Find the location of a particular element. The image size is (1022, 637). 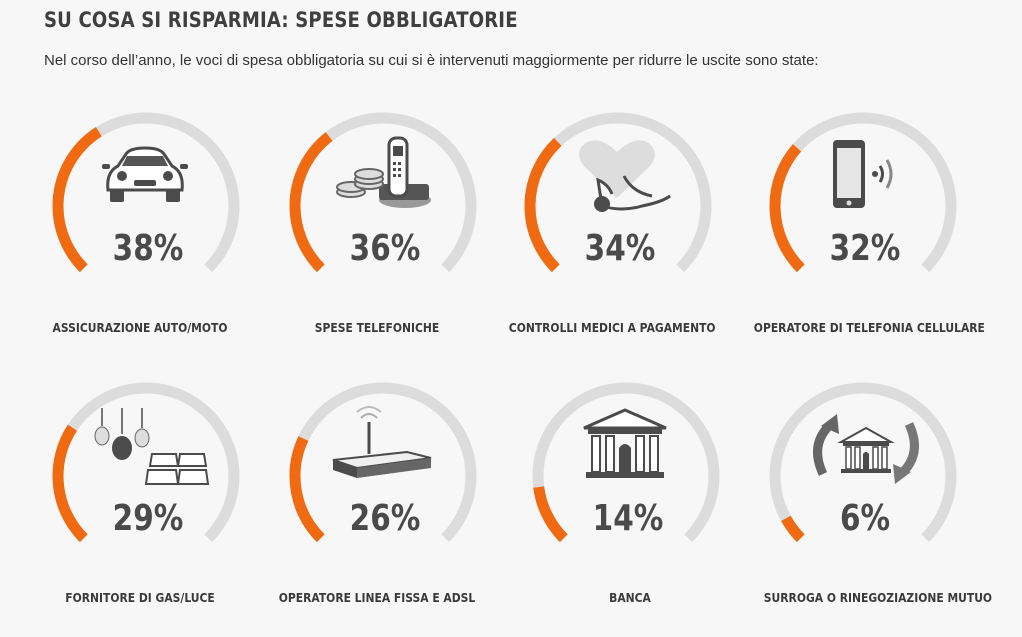

category-label: OPERATORE LINEA FISSA E ADSL is located at coordinates (377, 597).